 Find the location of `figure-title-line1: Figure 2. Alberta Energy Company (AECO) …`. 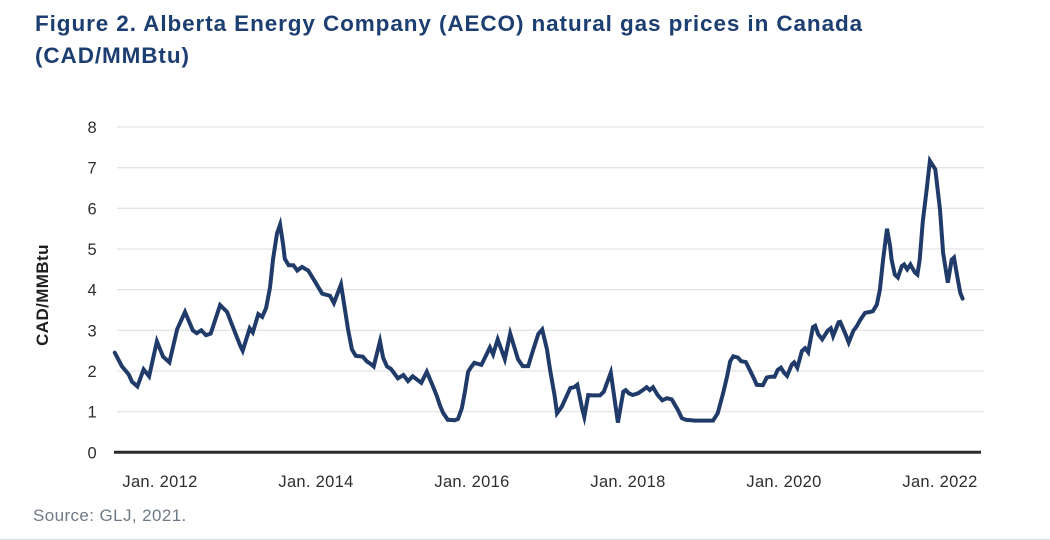

figure-title-line1: Figure 2. Alberta Energy Company (AECO) … is located at coordinates (449, 23).